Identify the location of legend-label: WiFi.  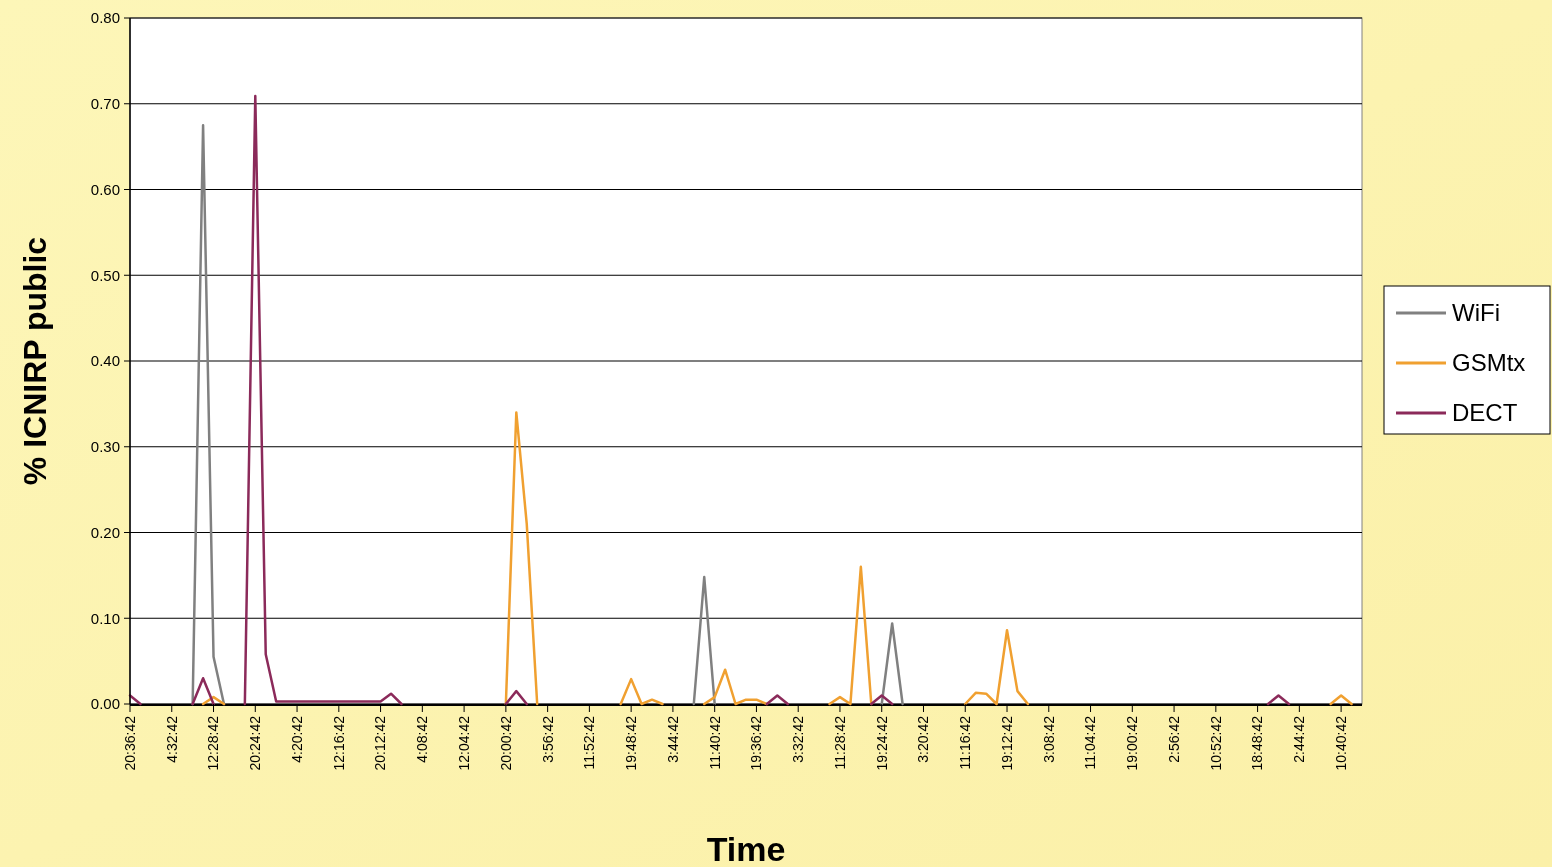
(1476, 313).